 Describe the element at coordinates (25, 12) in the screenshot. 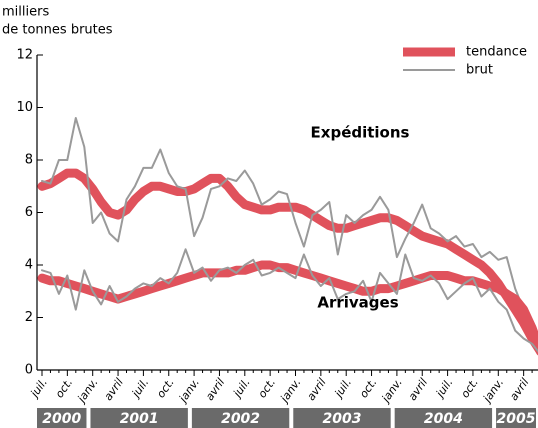

I see `y-axis-label: milliers` at that location.